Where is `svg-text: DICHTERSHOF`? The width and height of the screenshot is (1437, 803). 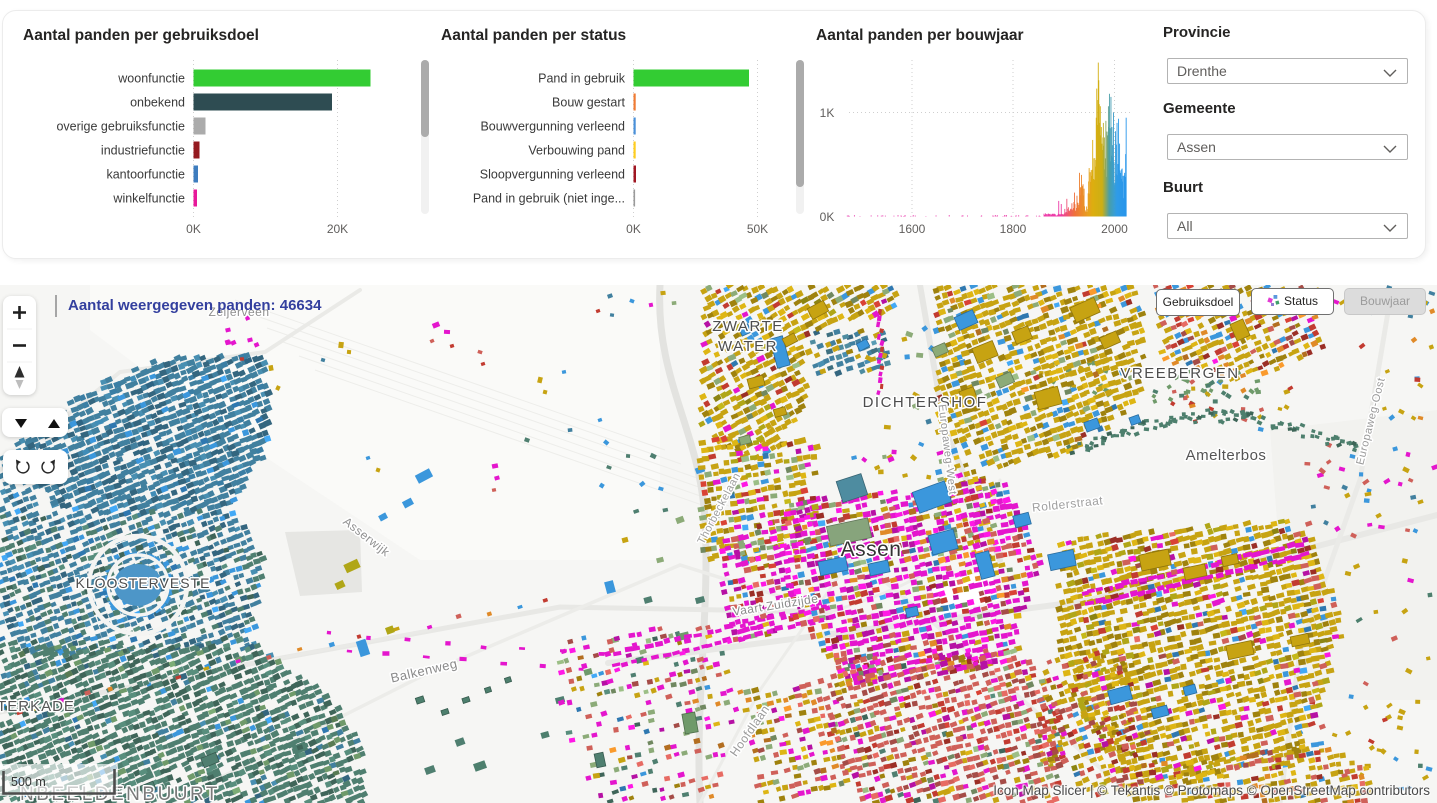
svg-text: DICHTERSHOF is located at coordinates (925, 402).